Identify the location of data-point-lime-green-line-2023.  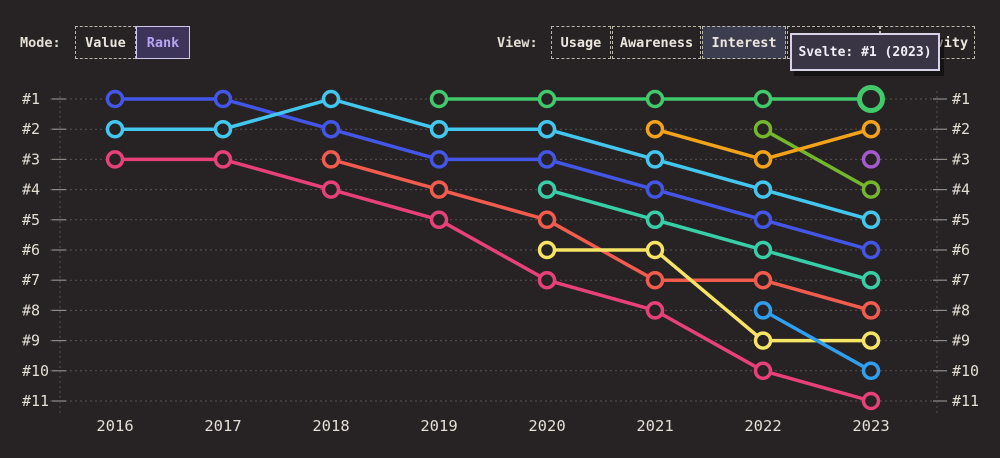
(871, 189).